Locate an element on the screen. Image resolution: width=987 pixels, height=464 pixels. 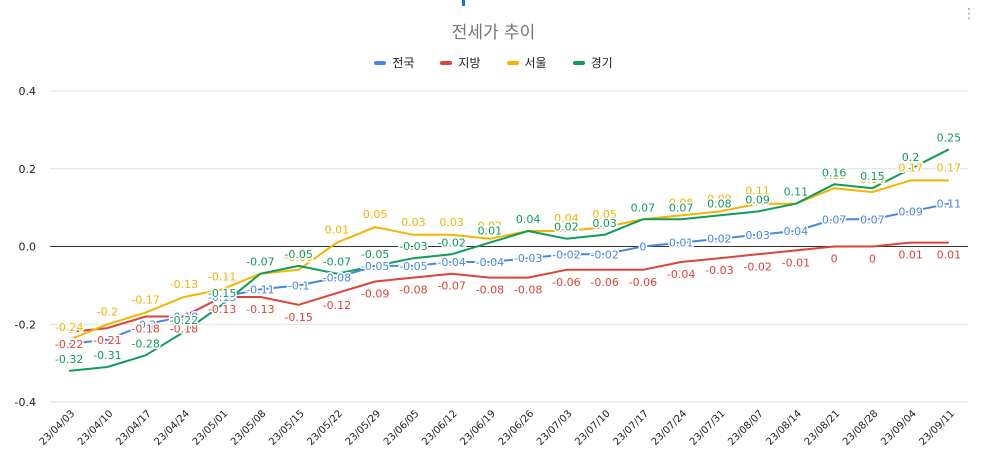
x-tick-label: 23/07/17 is located at coordinates (631, 428).